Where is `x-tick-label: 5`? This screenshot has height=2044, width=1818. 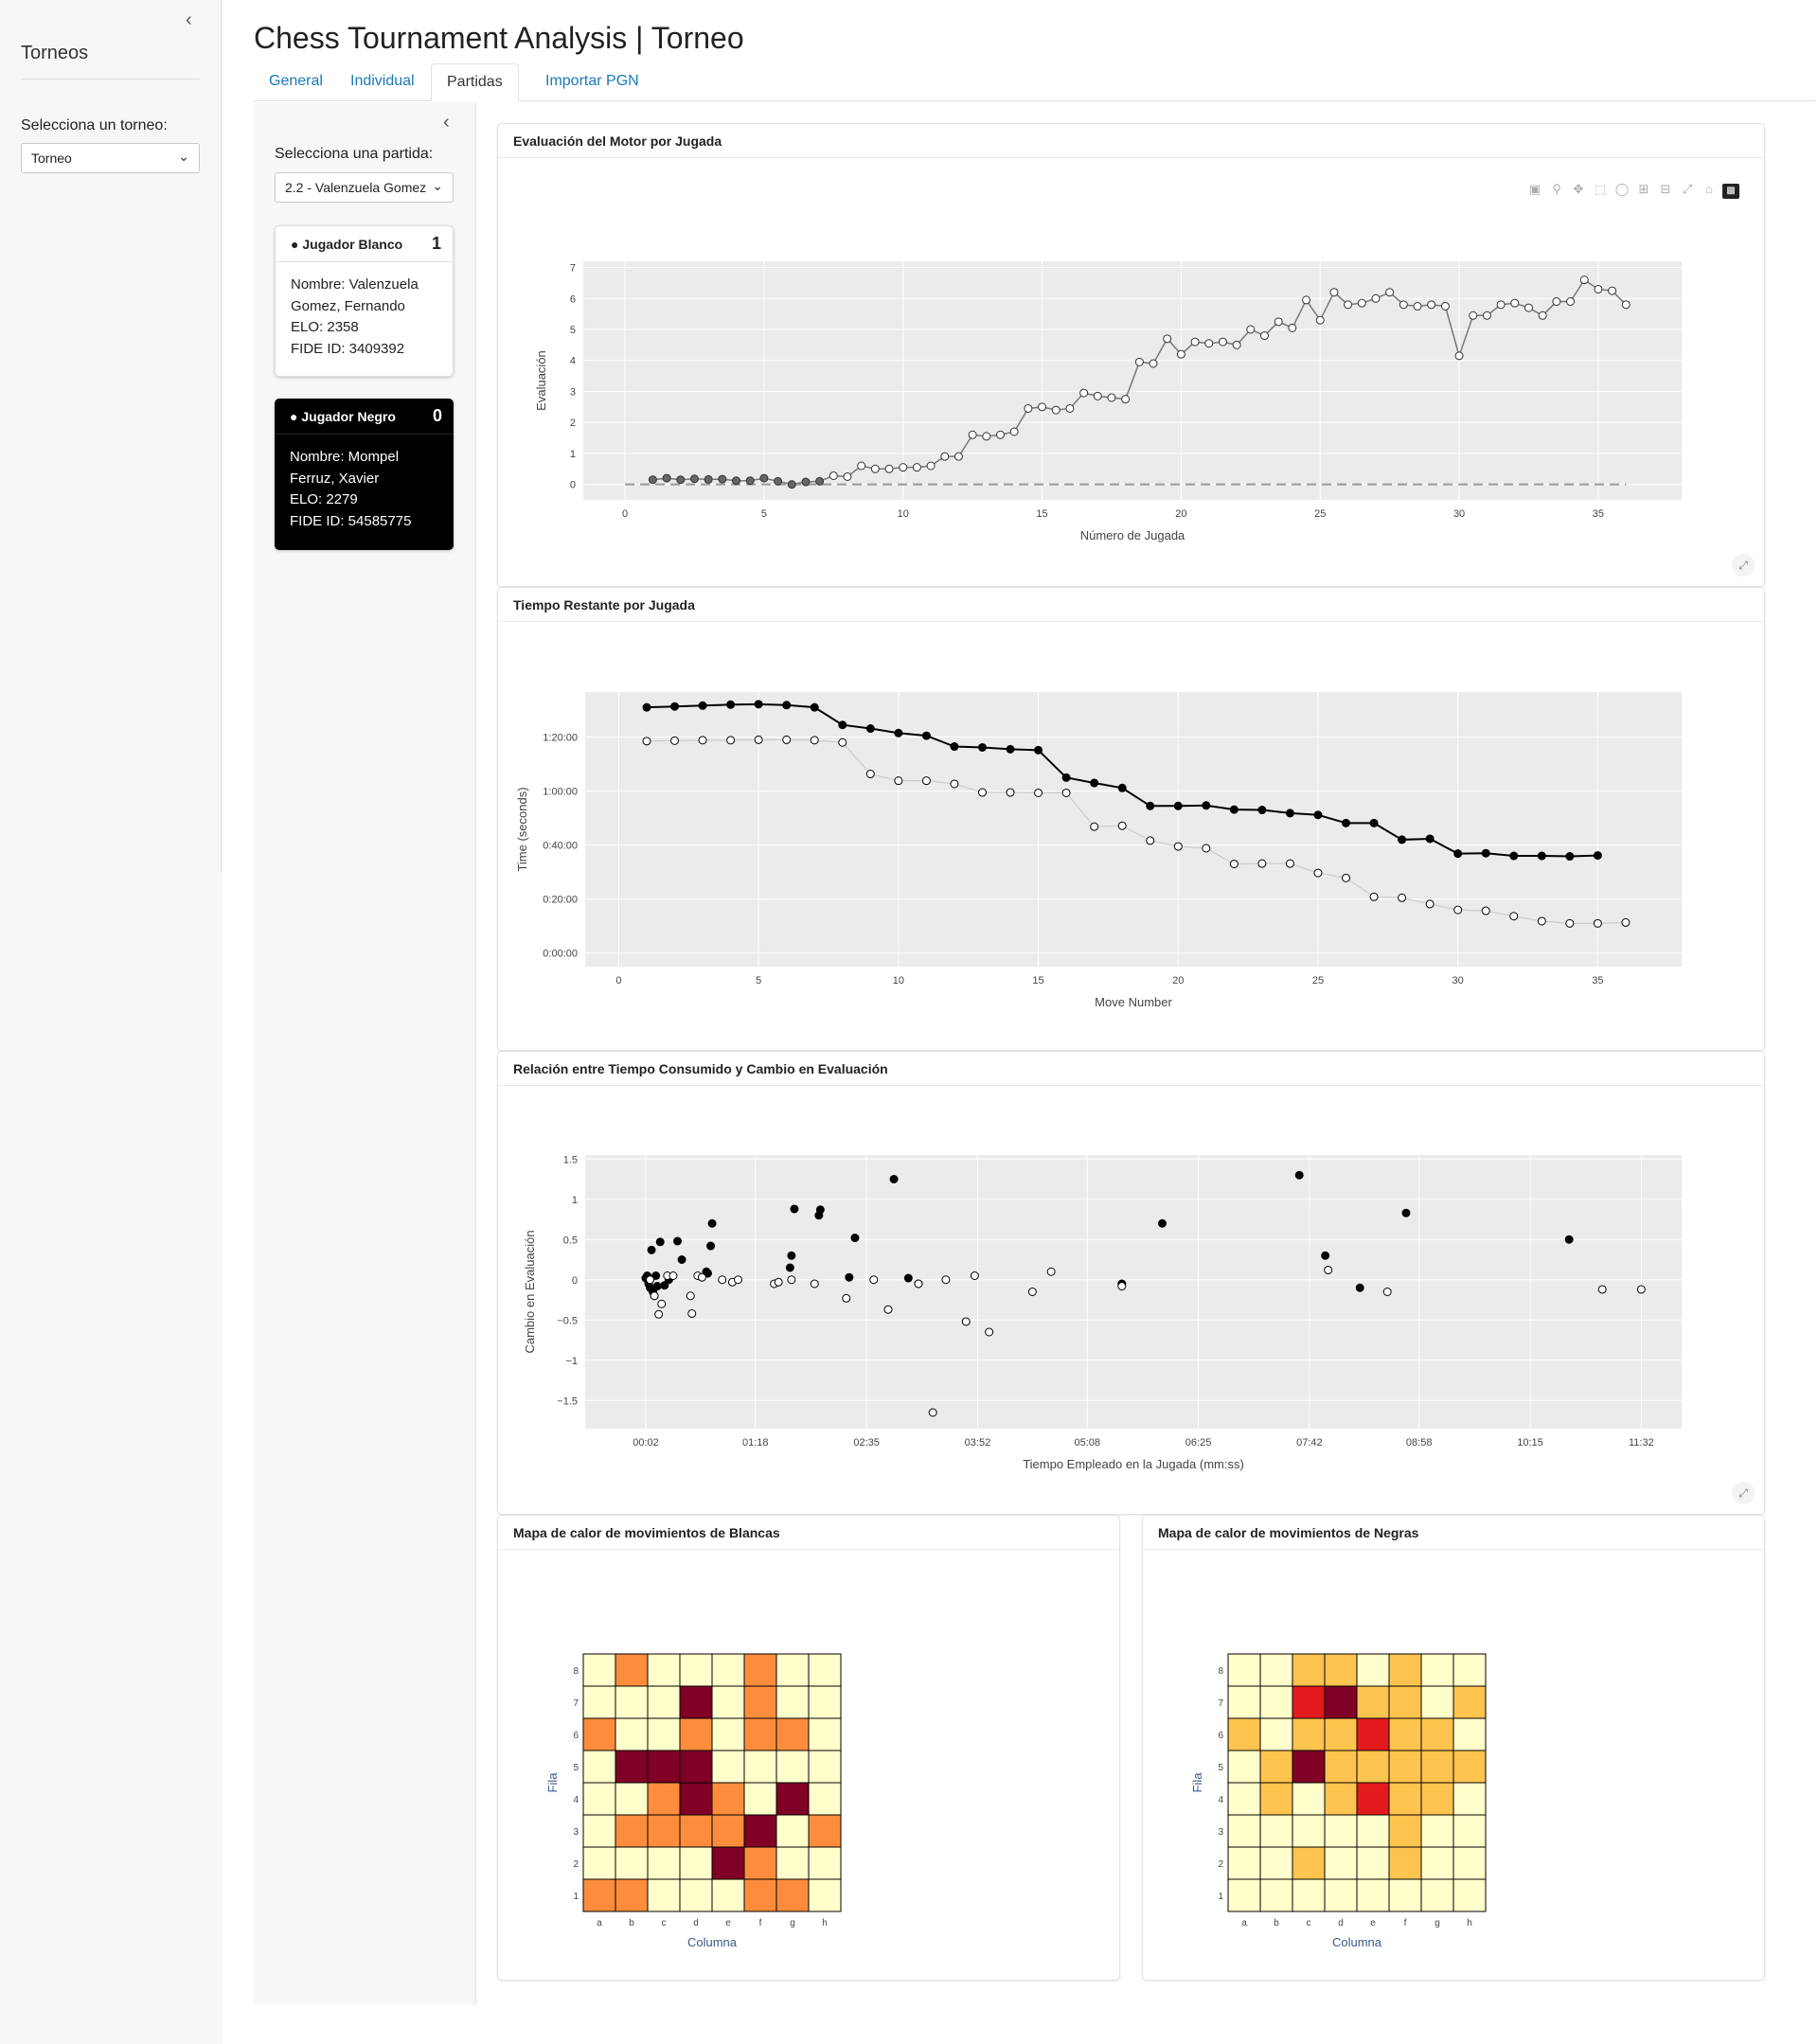 x-tick-label: 5 is located at coordinates (758, 980).